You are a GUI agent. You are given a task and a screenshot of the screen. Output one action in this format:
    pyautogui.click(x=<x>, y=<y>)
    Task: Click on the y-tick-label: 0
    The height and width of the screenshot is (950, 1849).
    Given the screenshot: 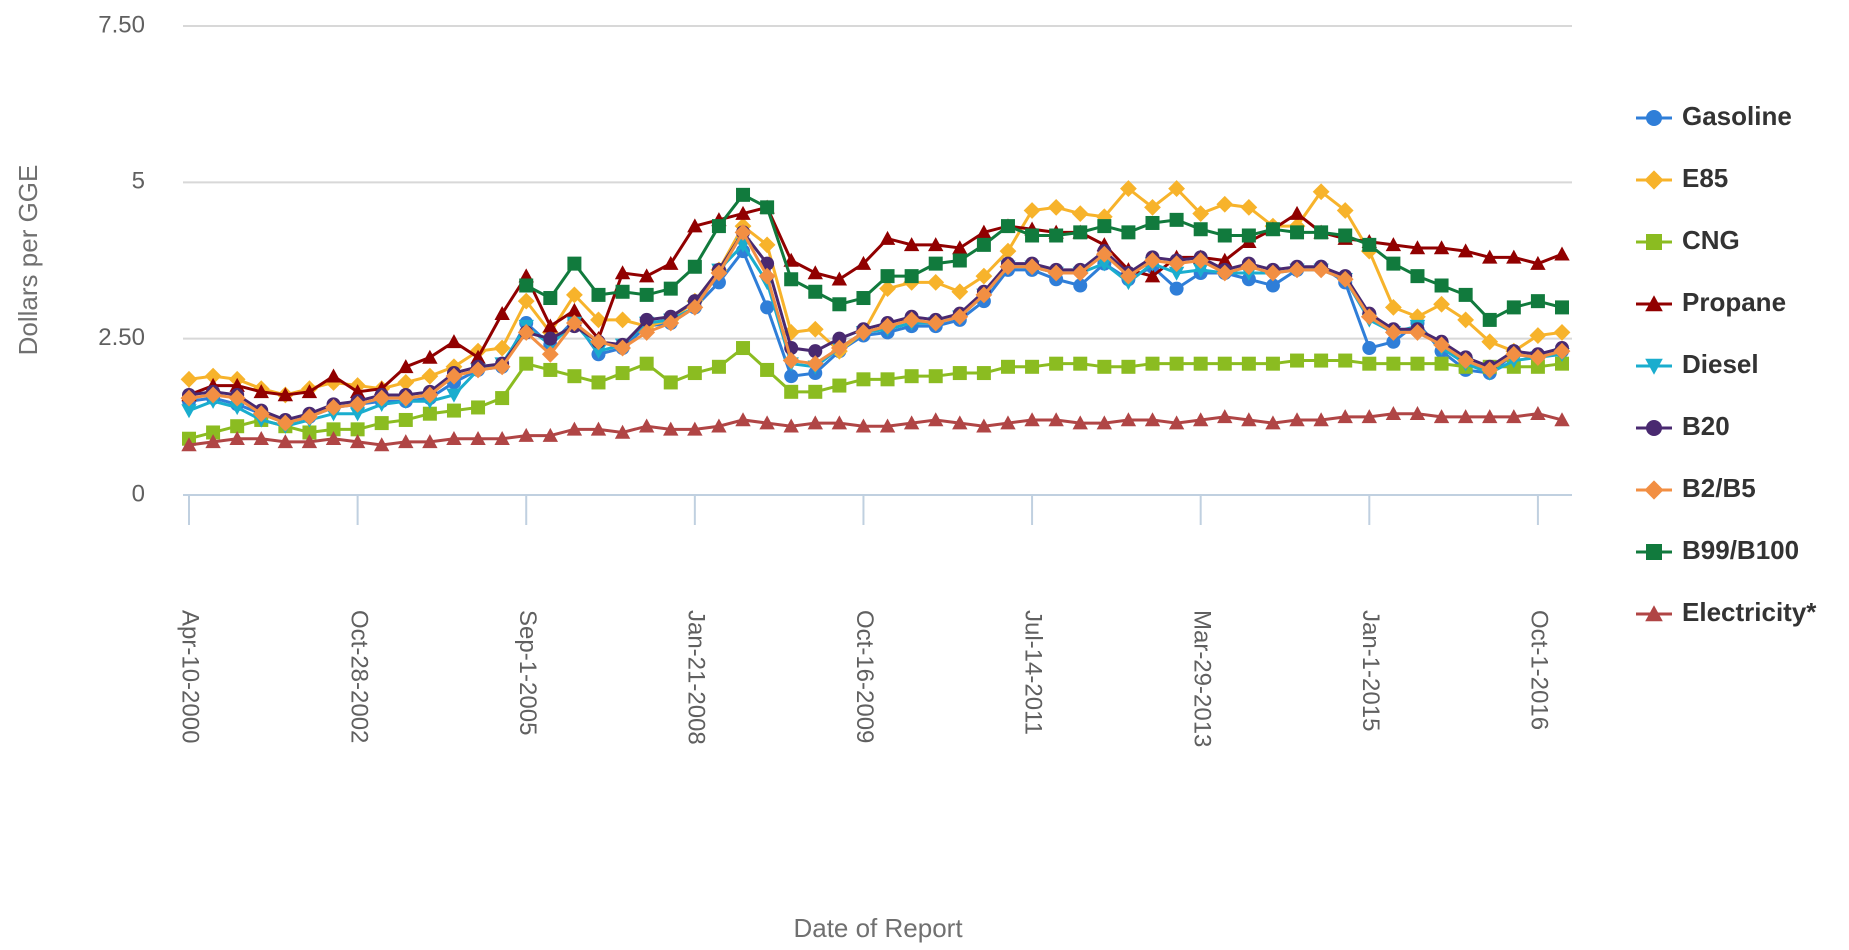 What is the action you would take?
    pyautogui.click(x=138, y=493)
    